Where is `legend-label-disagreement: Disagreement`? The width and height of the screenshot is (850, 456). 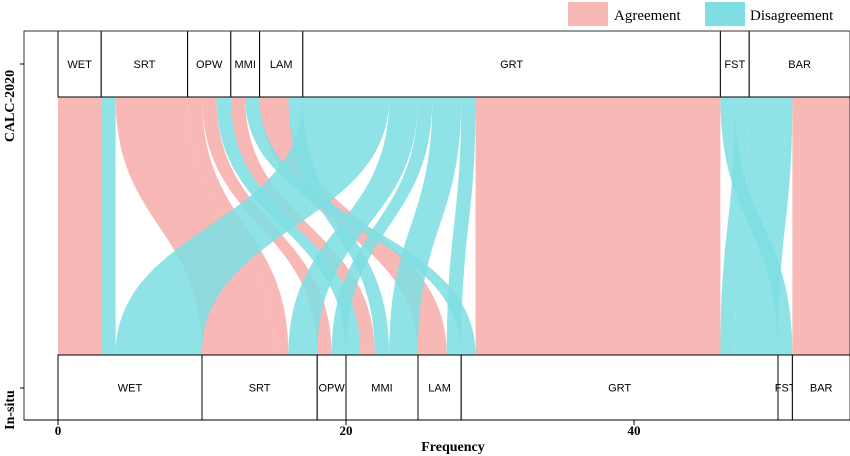
legend-label-disagreement: Disagreement is located at coordinates (792, 16).